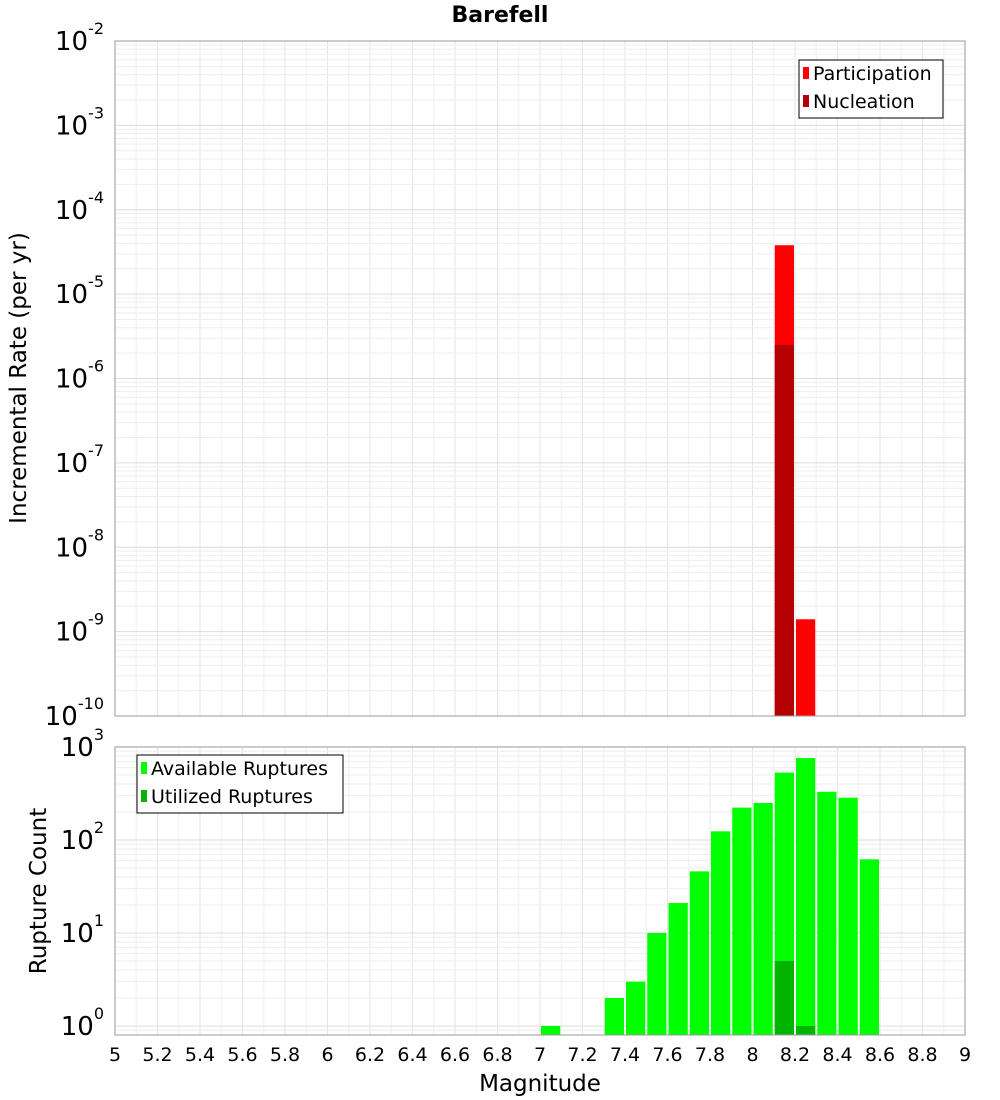  Describe the element at coordinates (784, 530) in the screenshot. I see `bar-nucleation` at that location.